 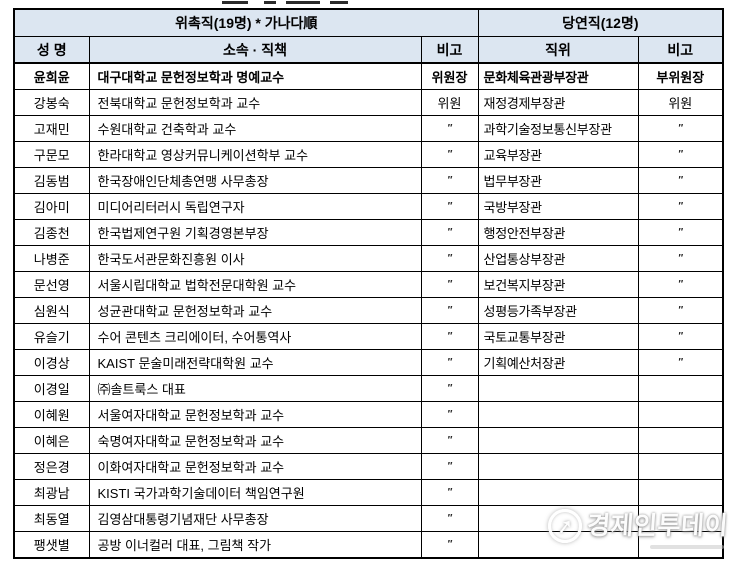 I want to click on position-cell: 보건복지부장관, so click(x=558, y=284).